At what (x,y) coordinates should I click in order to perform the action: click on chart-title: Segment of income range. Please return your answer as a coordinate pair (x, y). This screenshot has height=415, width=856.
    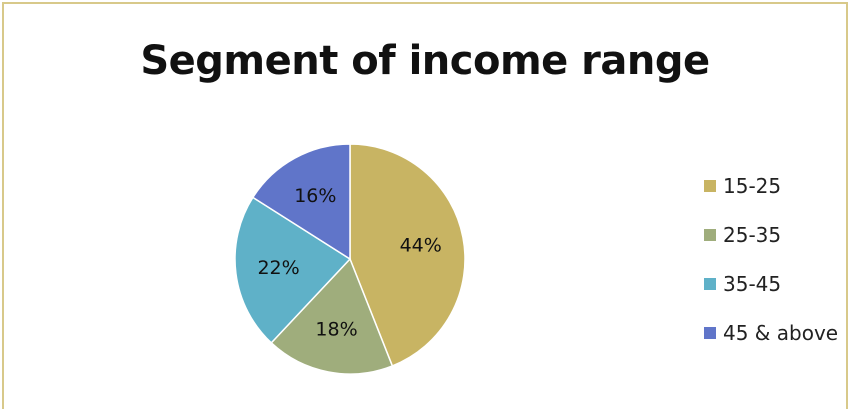
    Looking at the image, I should click on (425, 61).